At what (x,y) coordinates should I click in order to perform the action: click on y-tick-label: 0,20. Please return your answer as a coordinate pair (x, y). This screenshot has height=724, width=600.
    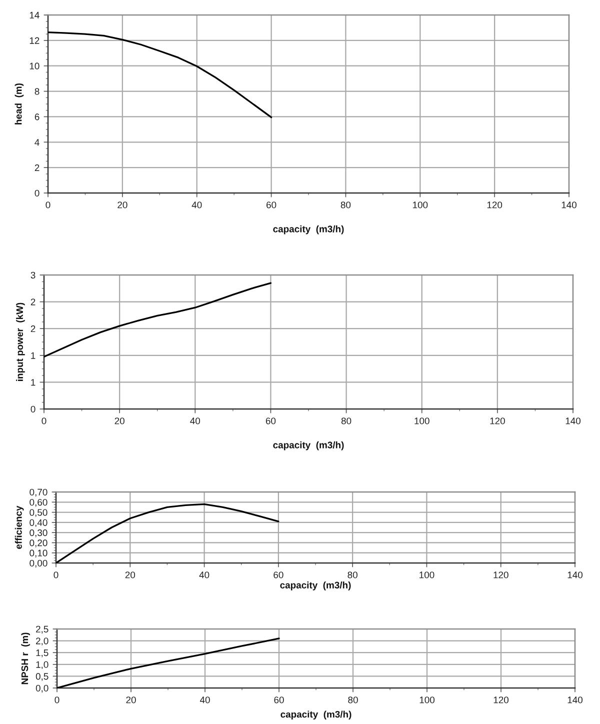
    Looking at the image, I should click on (39, 544).